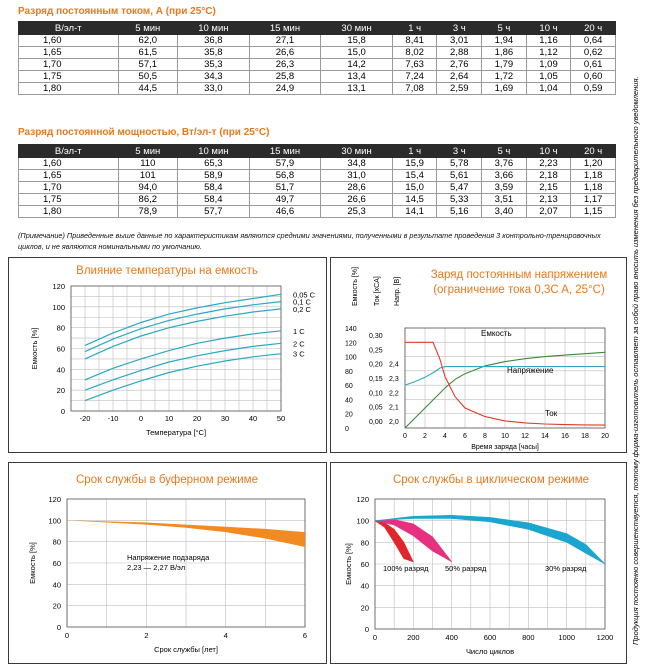 This screenshot has height=668, width=649. What do you see at coordinates (593, 88) in the screenshot?
I see `table-cell: 0,59` at bounding box center [593, 88].